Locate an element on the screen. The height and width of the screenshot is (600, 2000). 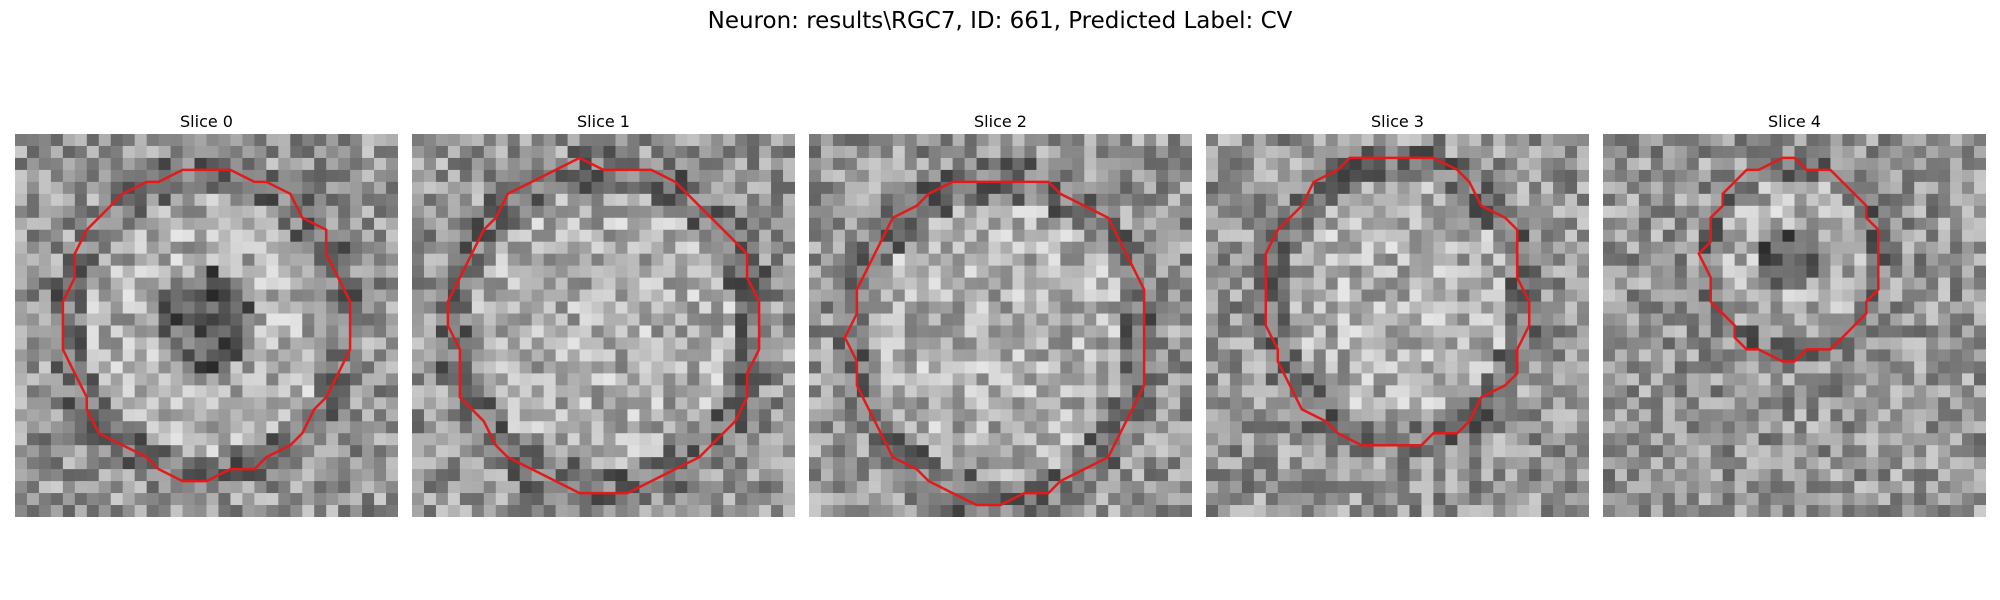
slice-panel-2: Slice 2 is located at coordinates (1000, 313).